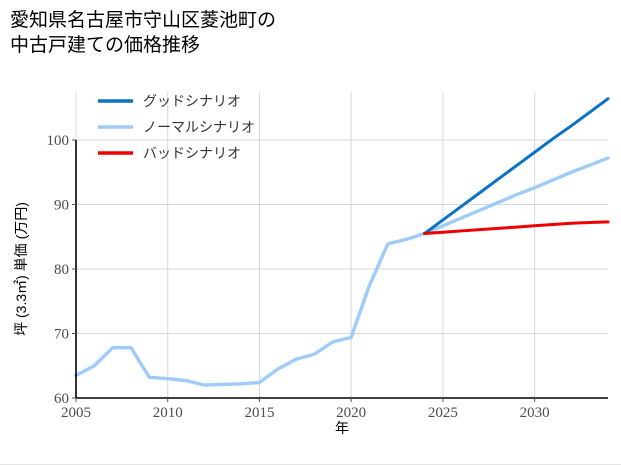  Describe the element at coordinates (199, 128) in the screenshot. I see `legend-label-normal: ノーマルシナリオ` at that location.